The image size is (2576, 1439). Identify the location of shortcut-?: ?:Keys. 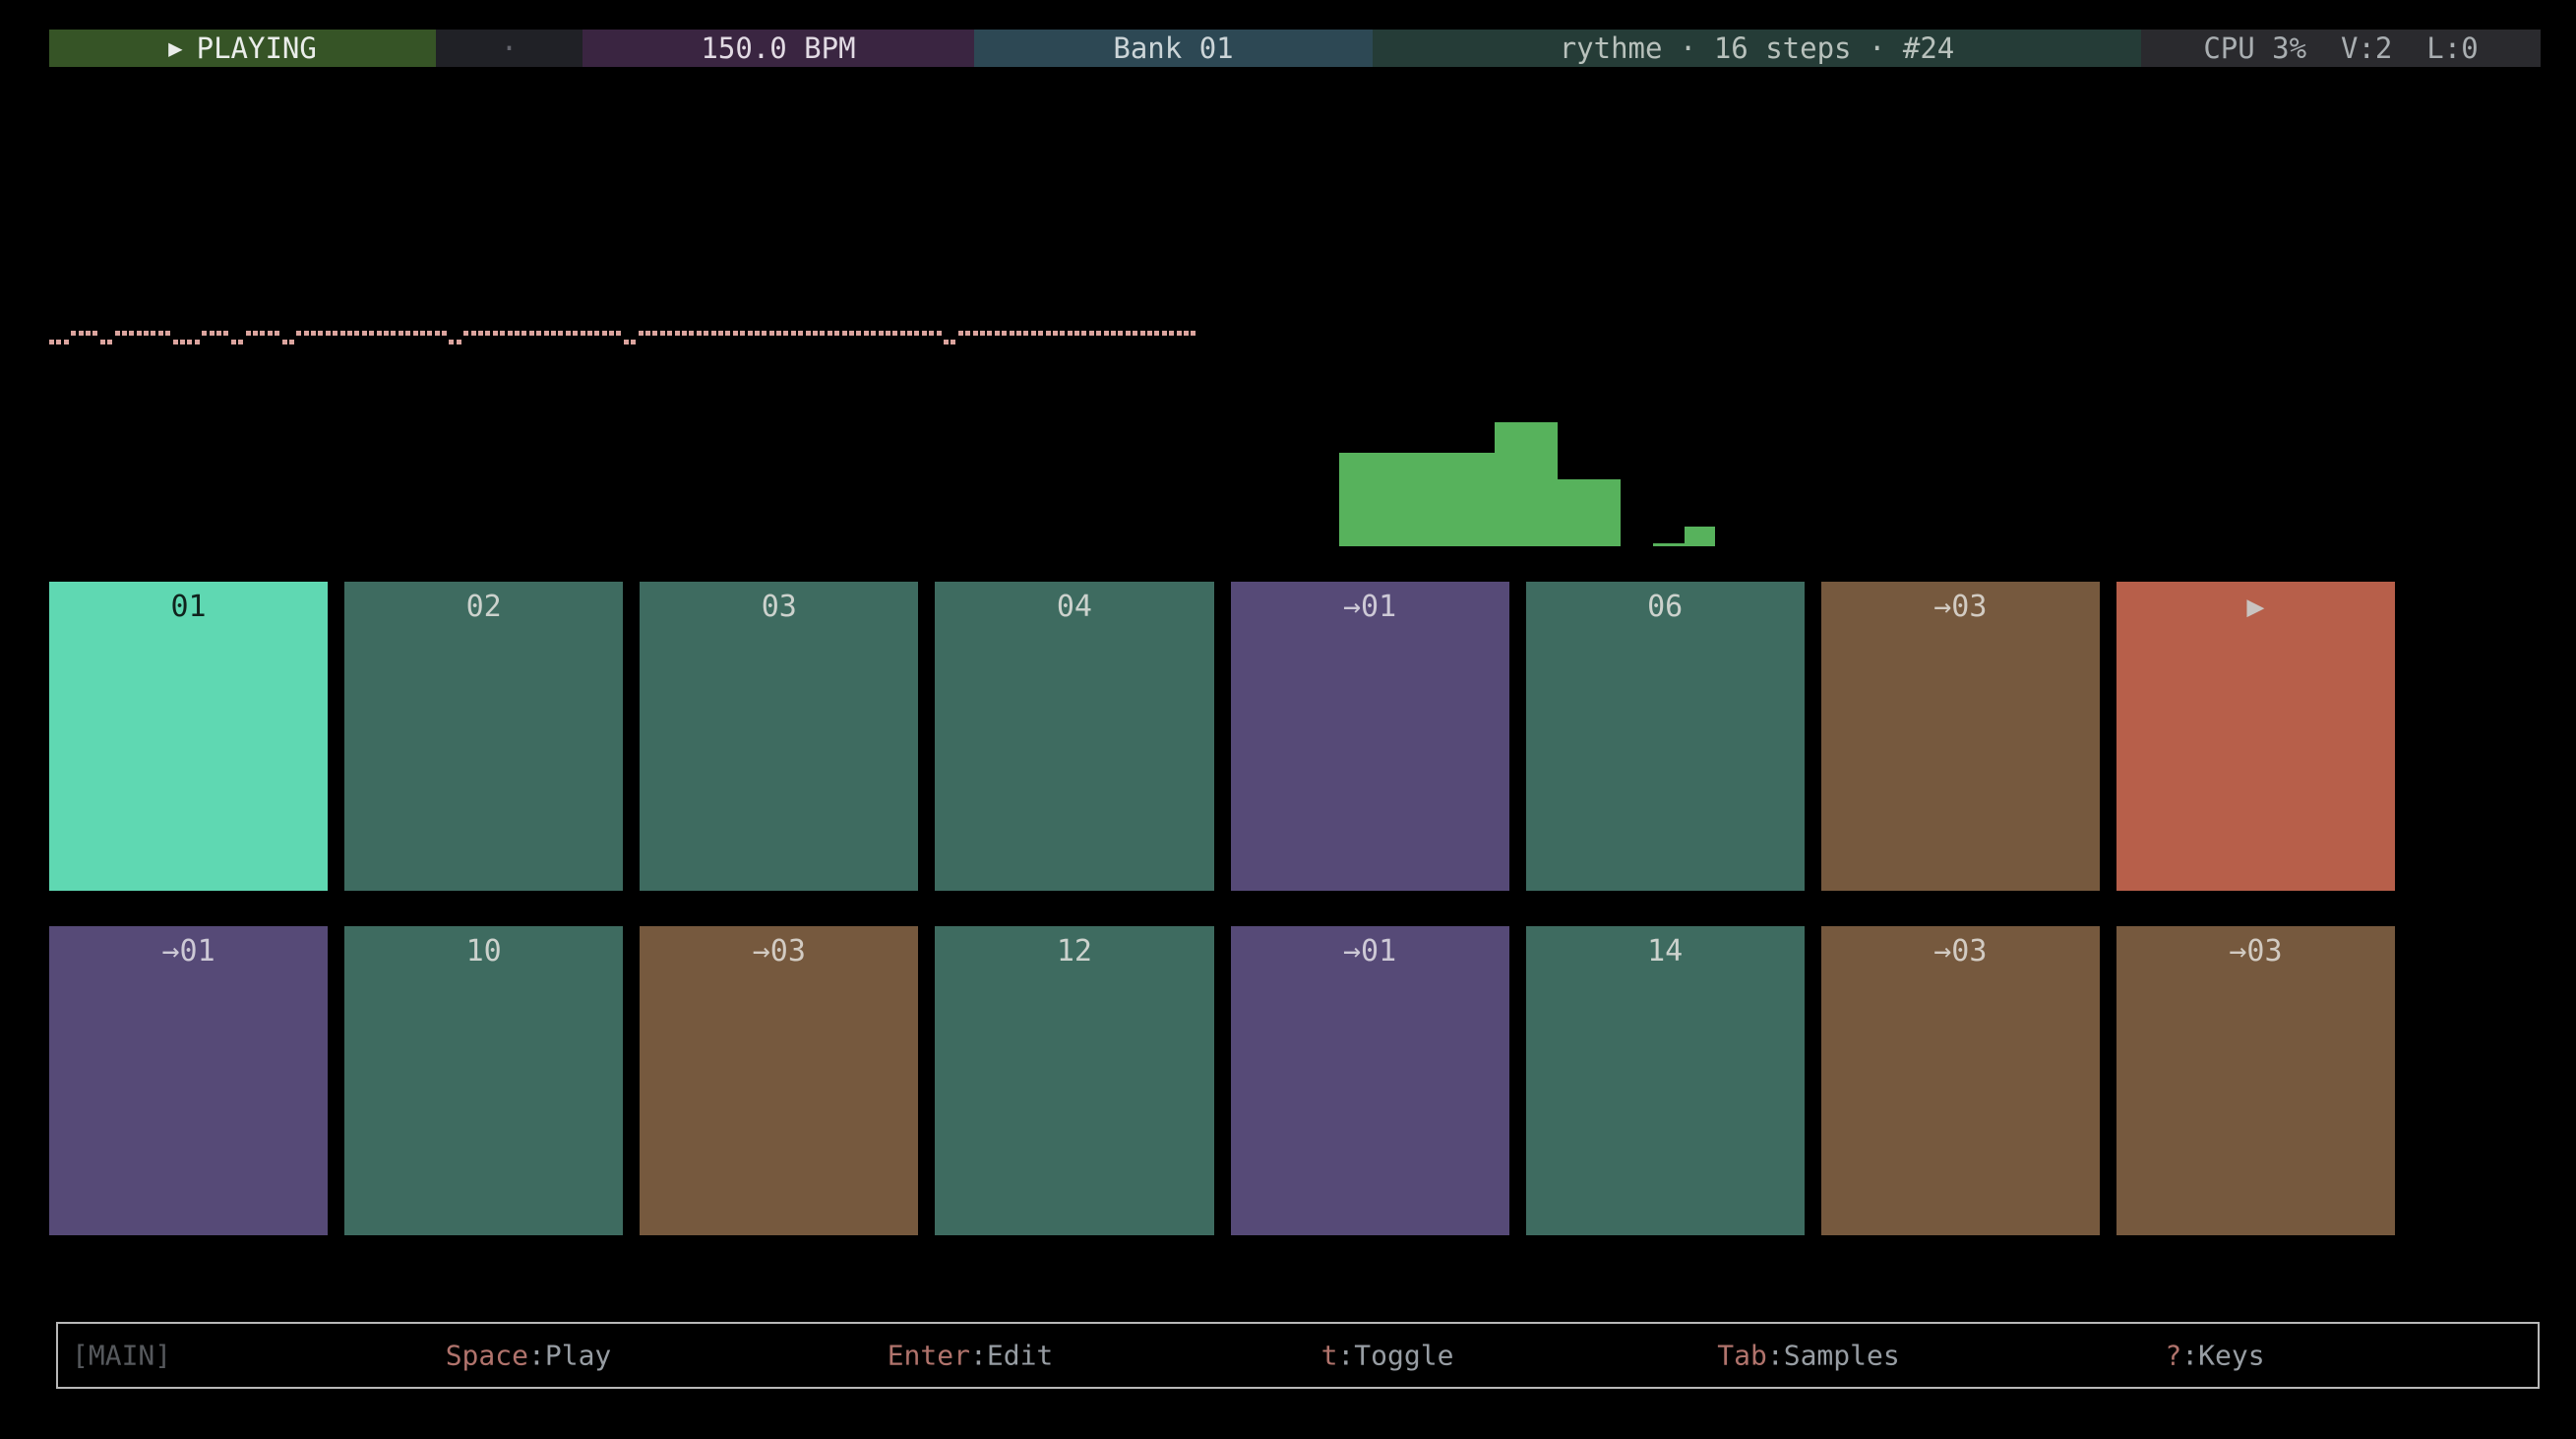
(2214, 1356).